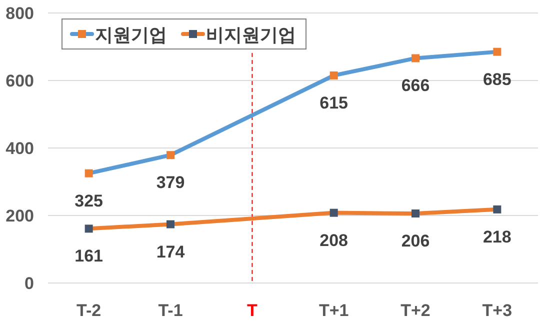 This screenshot has height=322, width=540. Describe the element at coordinates (89, 256) in the screenshot. I see `data-label: 161` at that location.